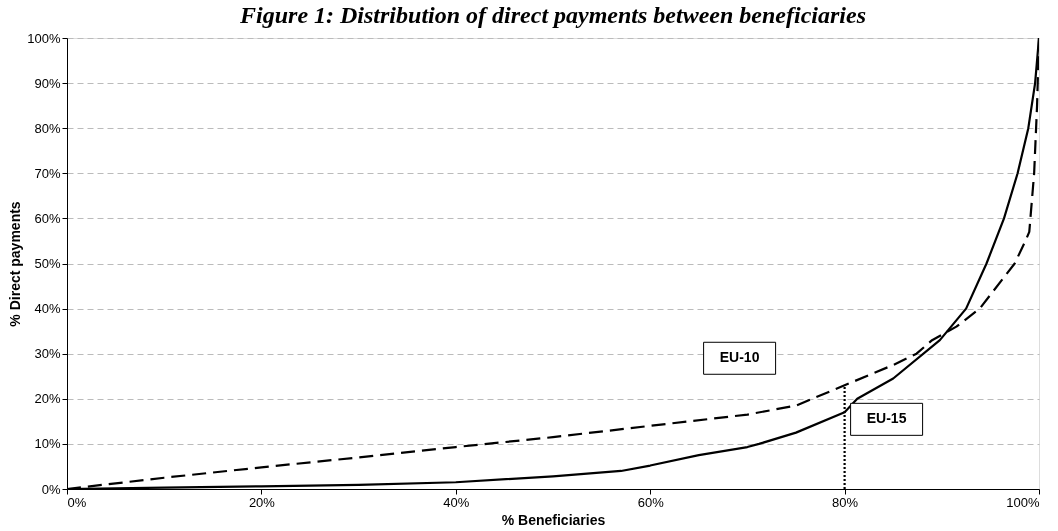 This screenshot has height=531, width=1058. What do you see at coordinates (15, 264) in the screenshot?
I see `y-axis-title: % Direct payments` at bounding box center [15, 264].